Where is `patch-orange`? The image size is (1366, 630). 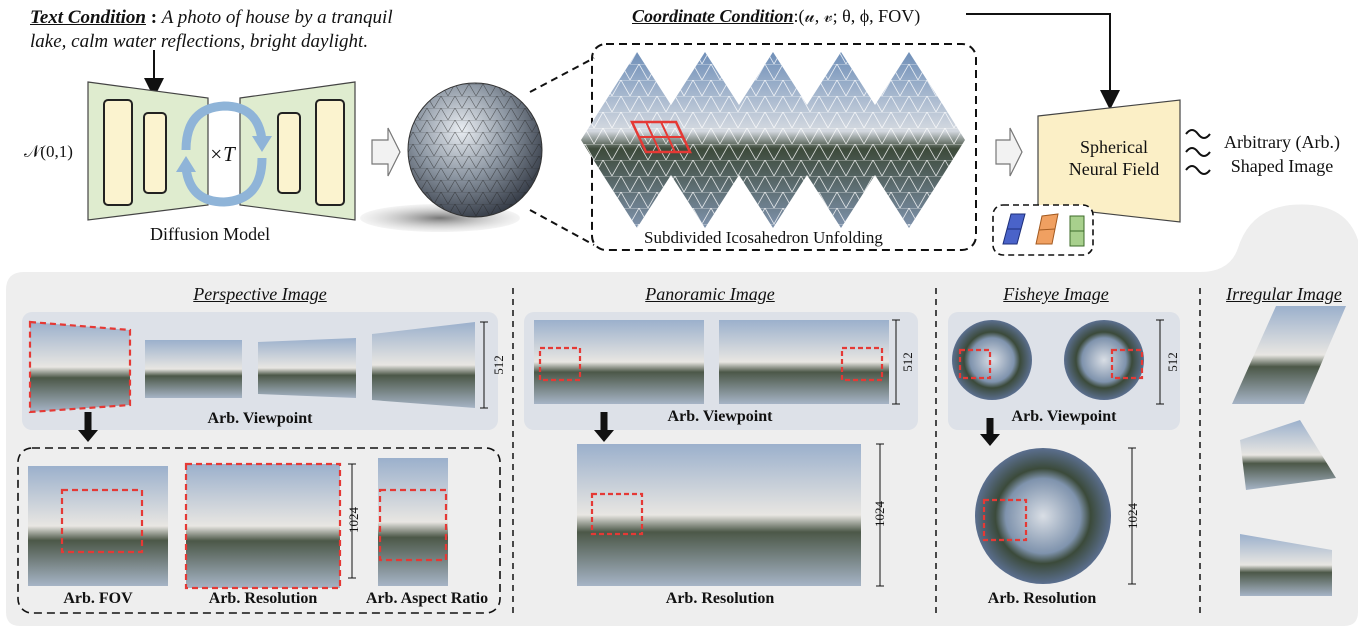 patch-orange is located at coordinates (1047, 229).